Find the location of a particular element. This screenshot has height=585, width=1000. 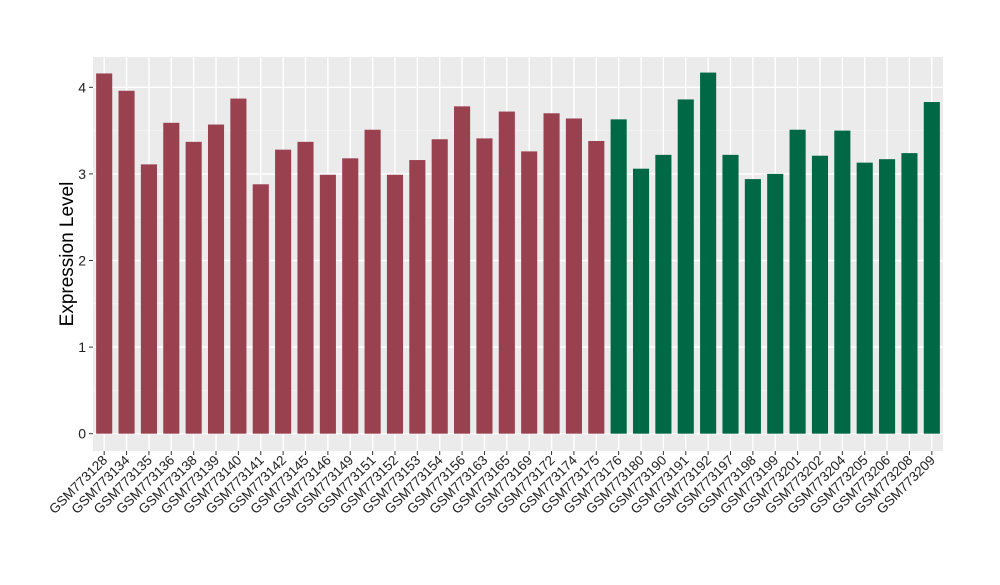

bar-GSM773165 is located at coordinates (506, 272).